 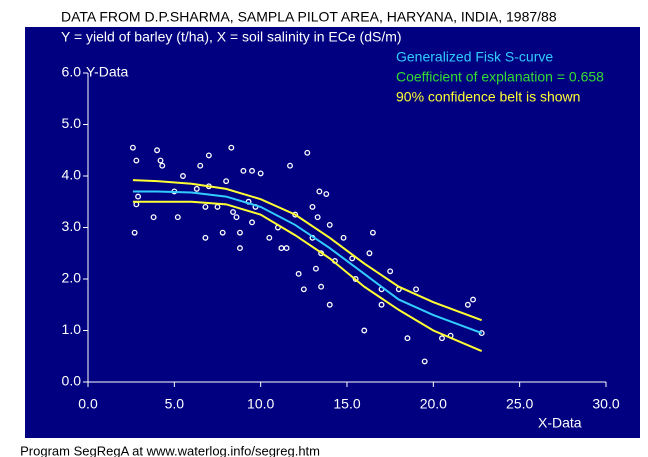 What do you see at coordinates (500, 77) in the screenshot?
I see `legend-note: Coefficient of explanation = 0.658` at bounding box center [500, 77].